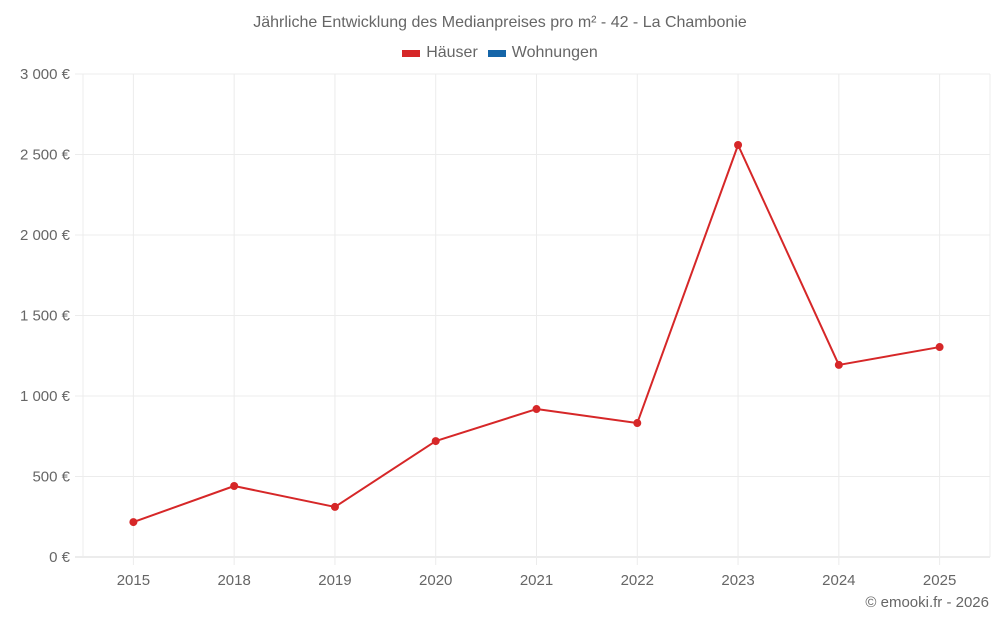 The height and width of the screenshot is (625, 1000). What do you see at coordinates (496, 53) in the screenshot?
I see `legend-swatch-wohnungen` at bounding box center [496, 53].